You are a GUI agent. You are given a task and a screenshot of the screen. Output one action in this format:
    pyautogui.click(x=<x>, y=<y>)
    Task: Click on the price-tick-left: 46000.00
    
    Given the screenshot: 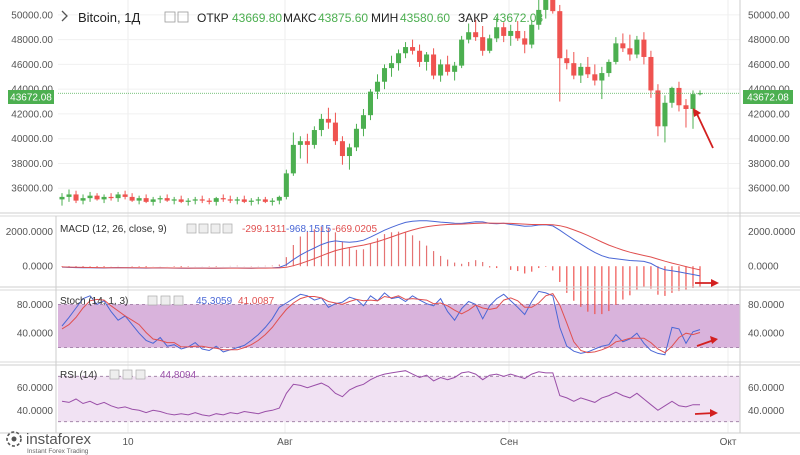 What is the action you would take?
    pyautogui.click(x=32, y=65)
    